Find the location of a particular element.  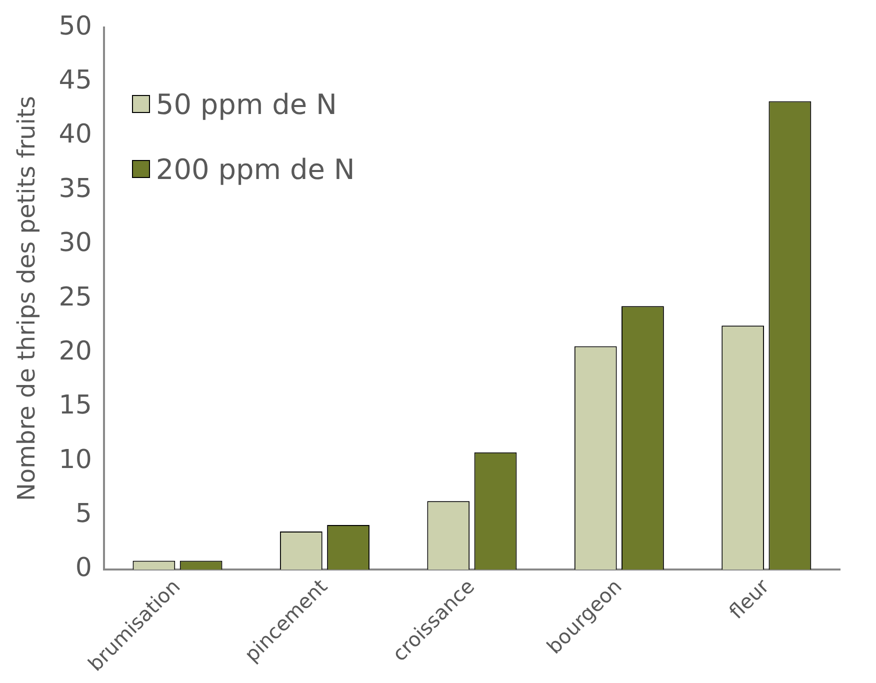

y-axis-title: Nombre de thrips des petits fruits is located at coordinates (26, 299).